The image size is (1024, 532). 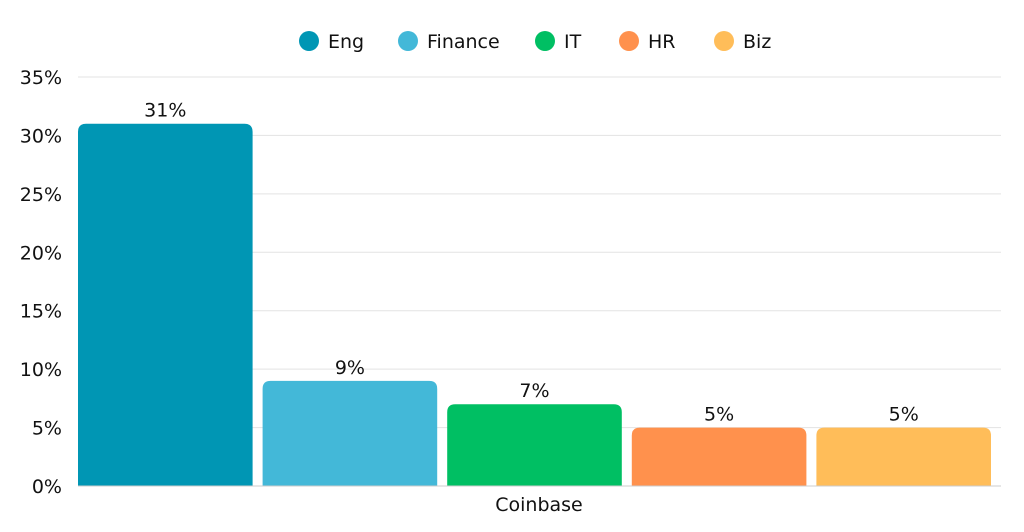 What do you see at coordinates (47, 429) in the screenshot?
I see `y-tick-label: 5%` at bounding box center [47, 429].